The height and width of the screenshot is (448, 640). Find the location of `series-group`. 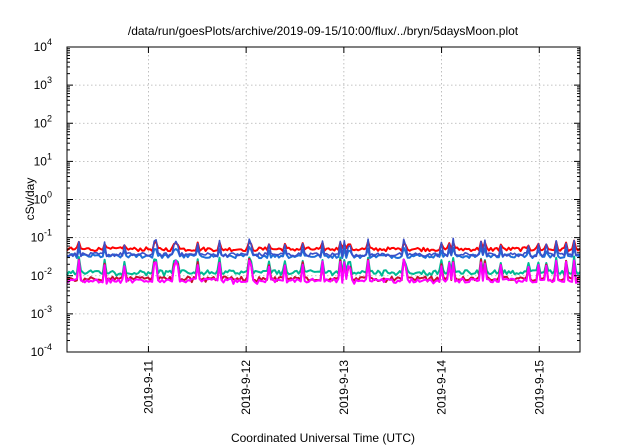

series-group is located at coordinates (323, 261).